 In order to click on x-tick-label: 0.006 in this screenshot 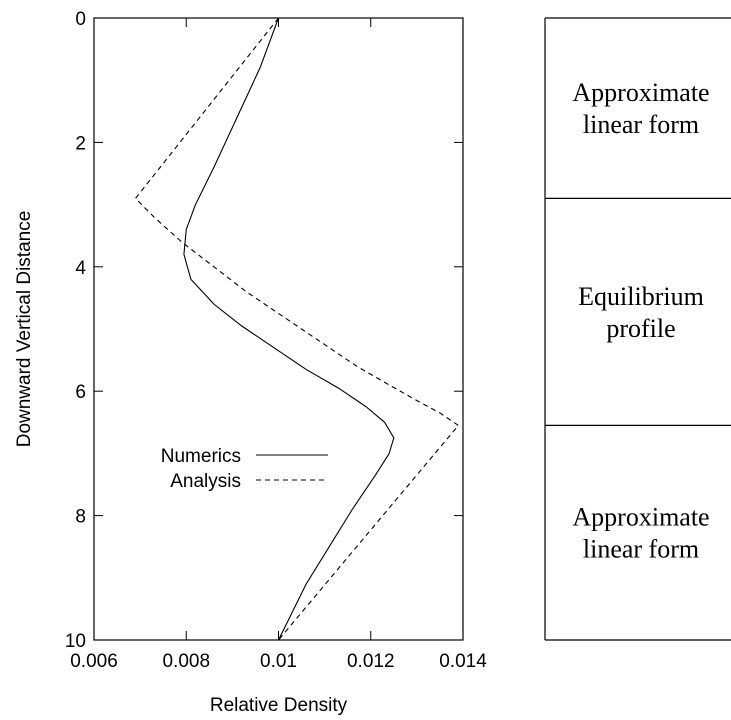, I will do `click(94, 661)`.